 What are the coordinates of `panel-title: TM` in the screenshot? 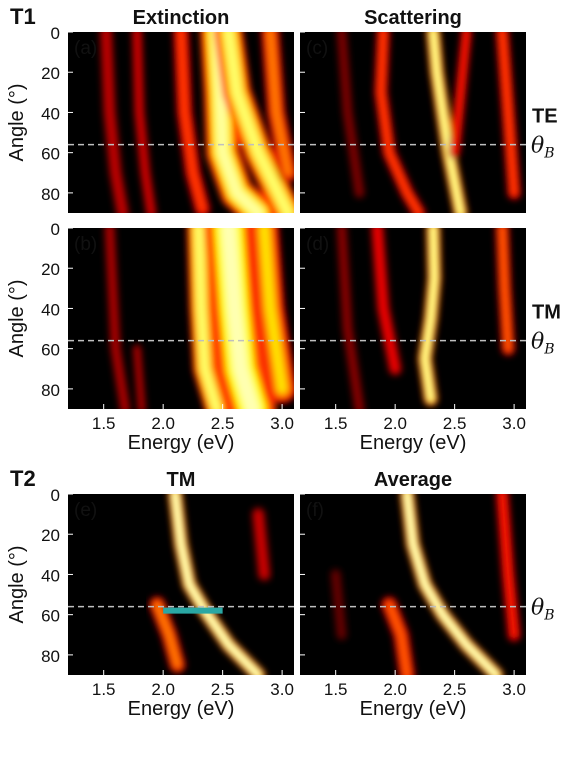 It's located at (181, 480).